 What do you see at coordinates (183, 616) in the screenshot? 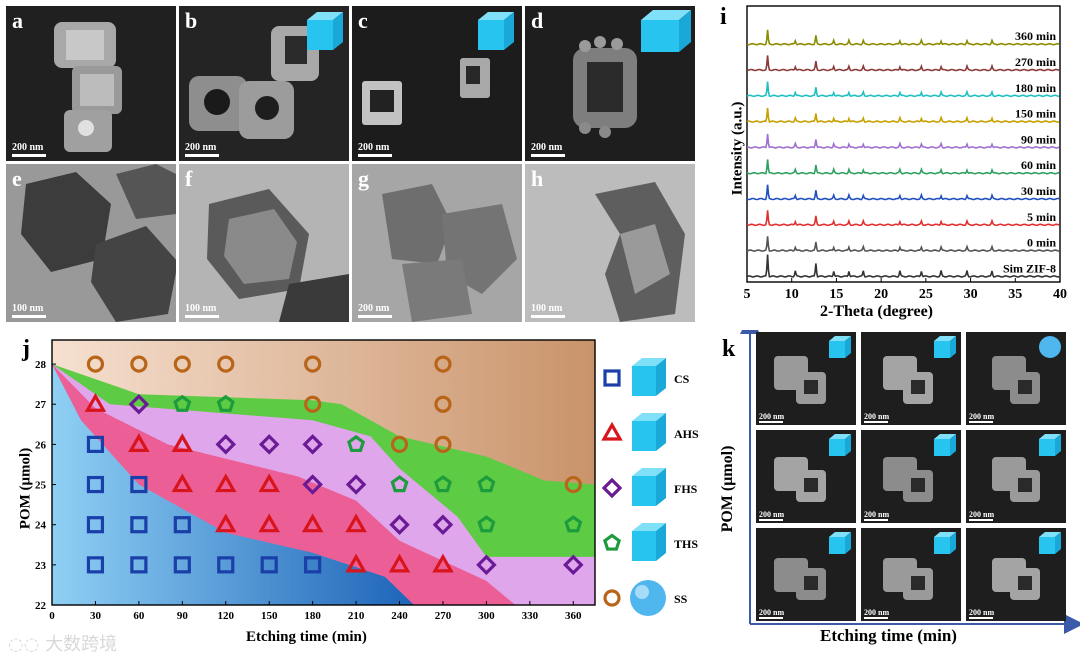
I see `x-tick-label: 90` at bounding box center [183, 616].